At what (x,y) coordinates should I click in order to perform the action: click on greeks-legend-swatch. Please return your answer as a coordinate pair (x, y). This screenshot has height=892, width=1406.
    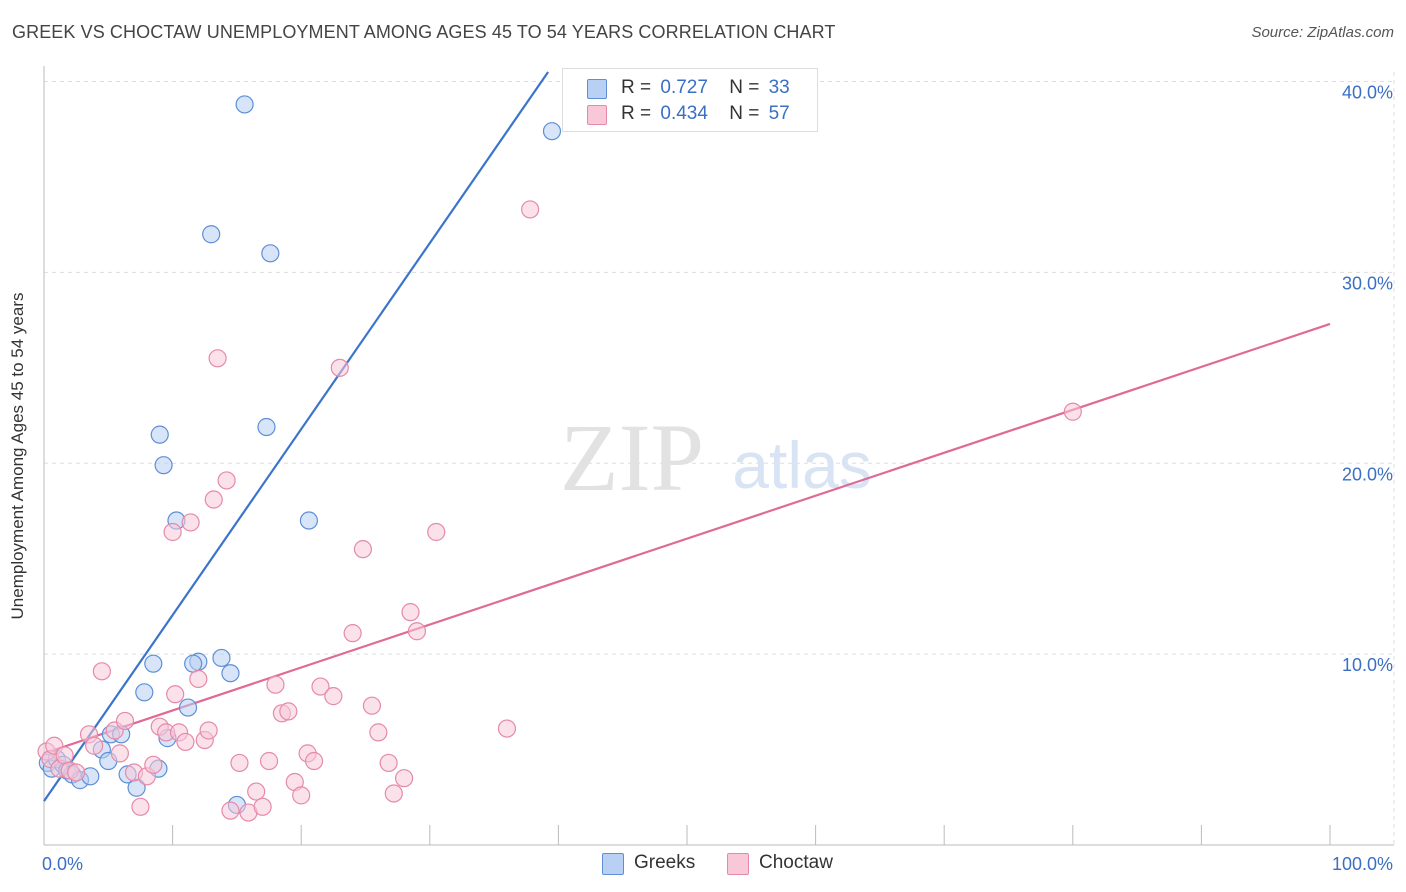
    Looking at the image, I should click on (613, 864).